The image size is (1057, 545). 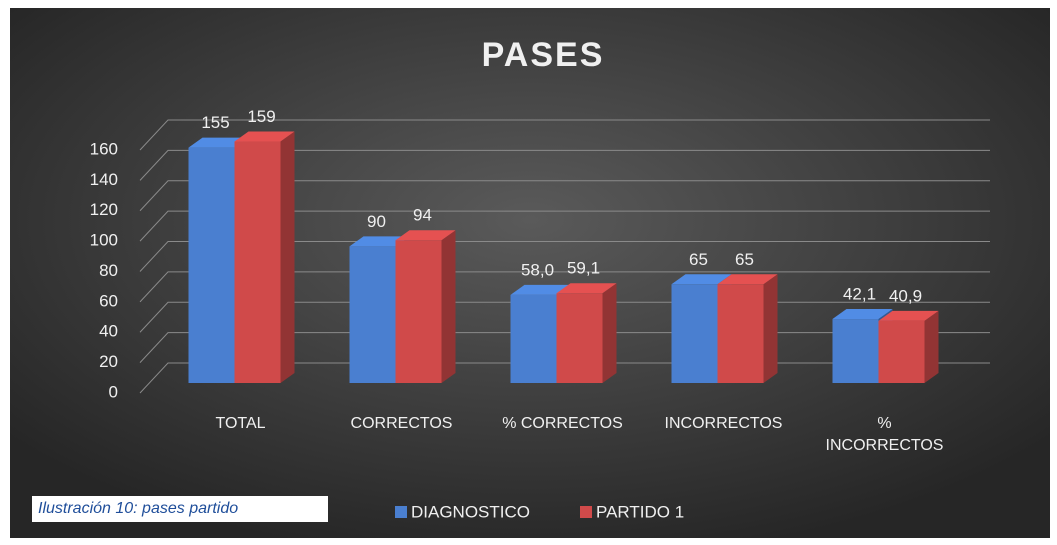 I want to click on data-label: 40,9, so click(x=905, y=295).